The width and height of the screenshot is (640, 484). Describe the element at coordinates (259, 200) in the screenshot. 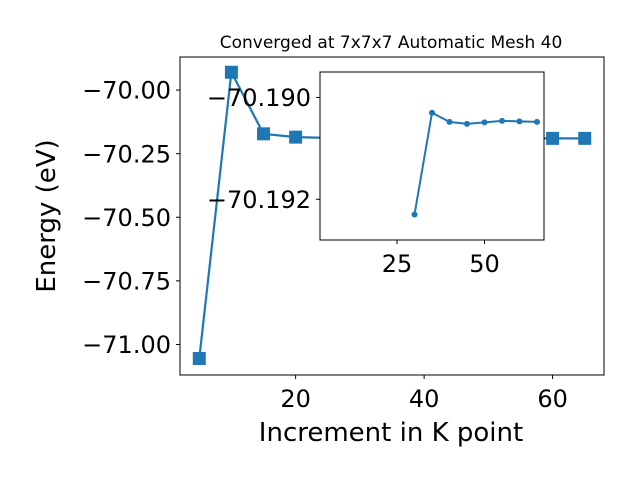

I see `inset-y-tick-label: −70.192` at that location.